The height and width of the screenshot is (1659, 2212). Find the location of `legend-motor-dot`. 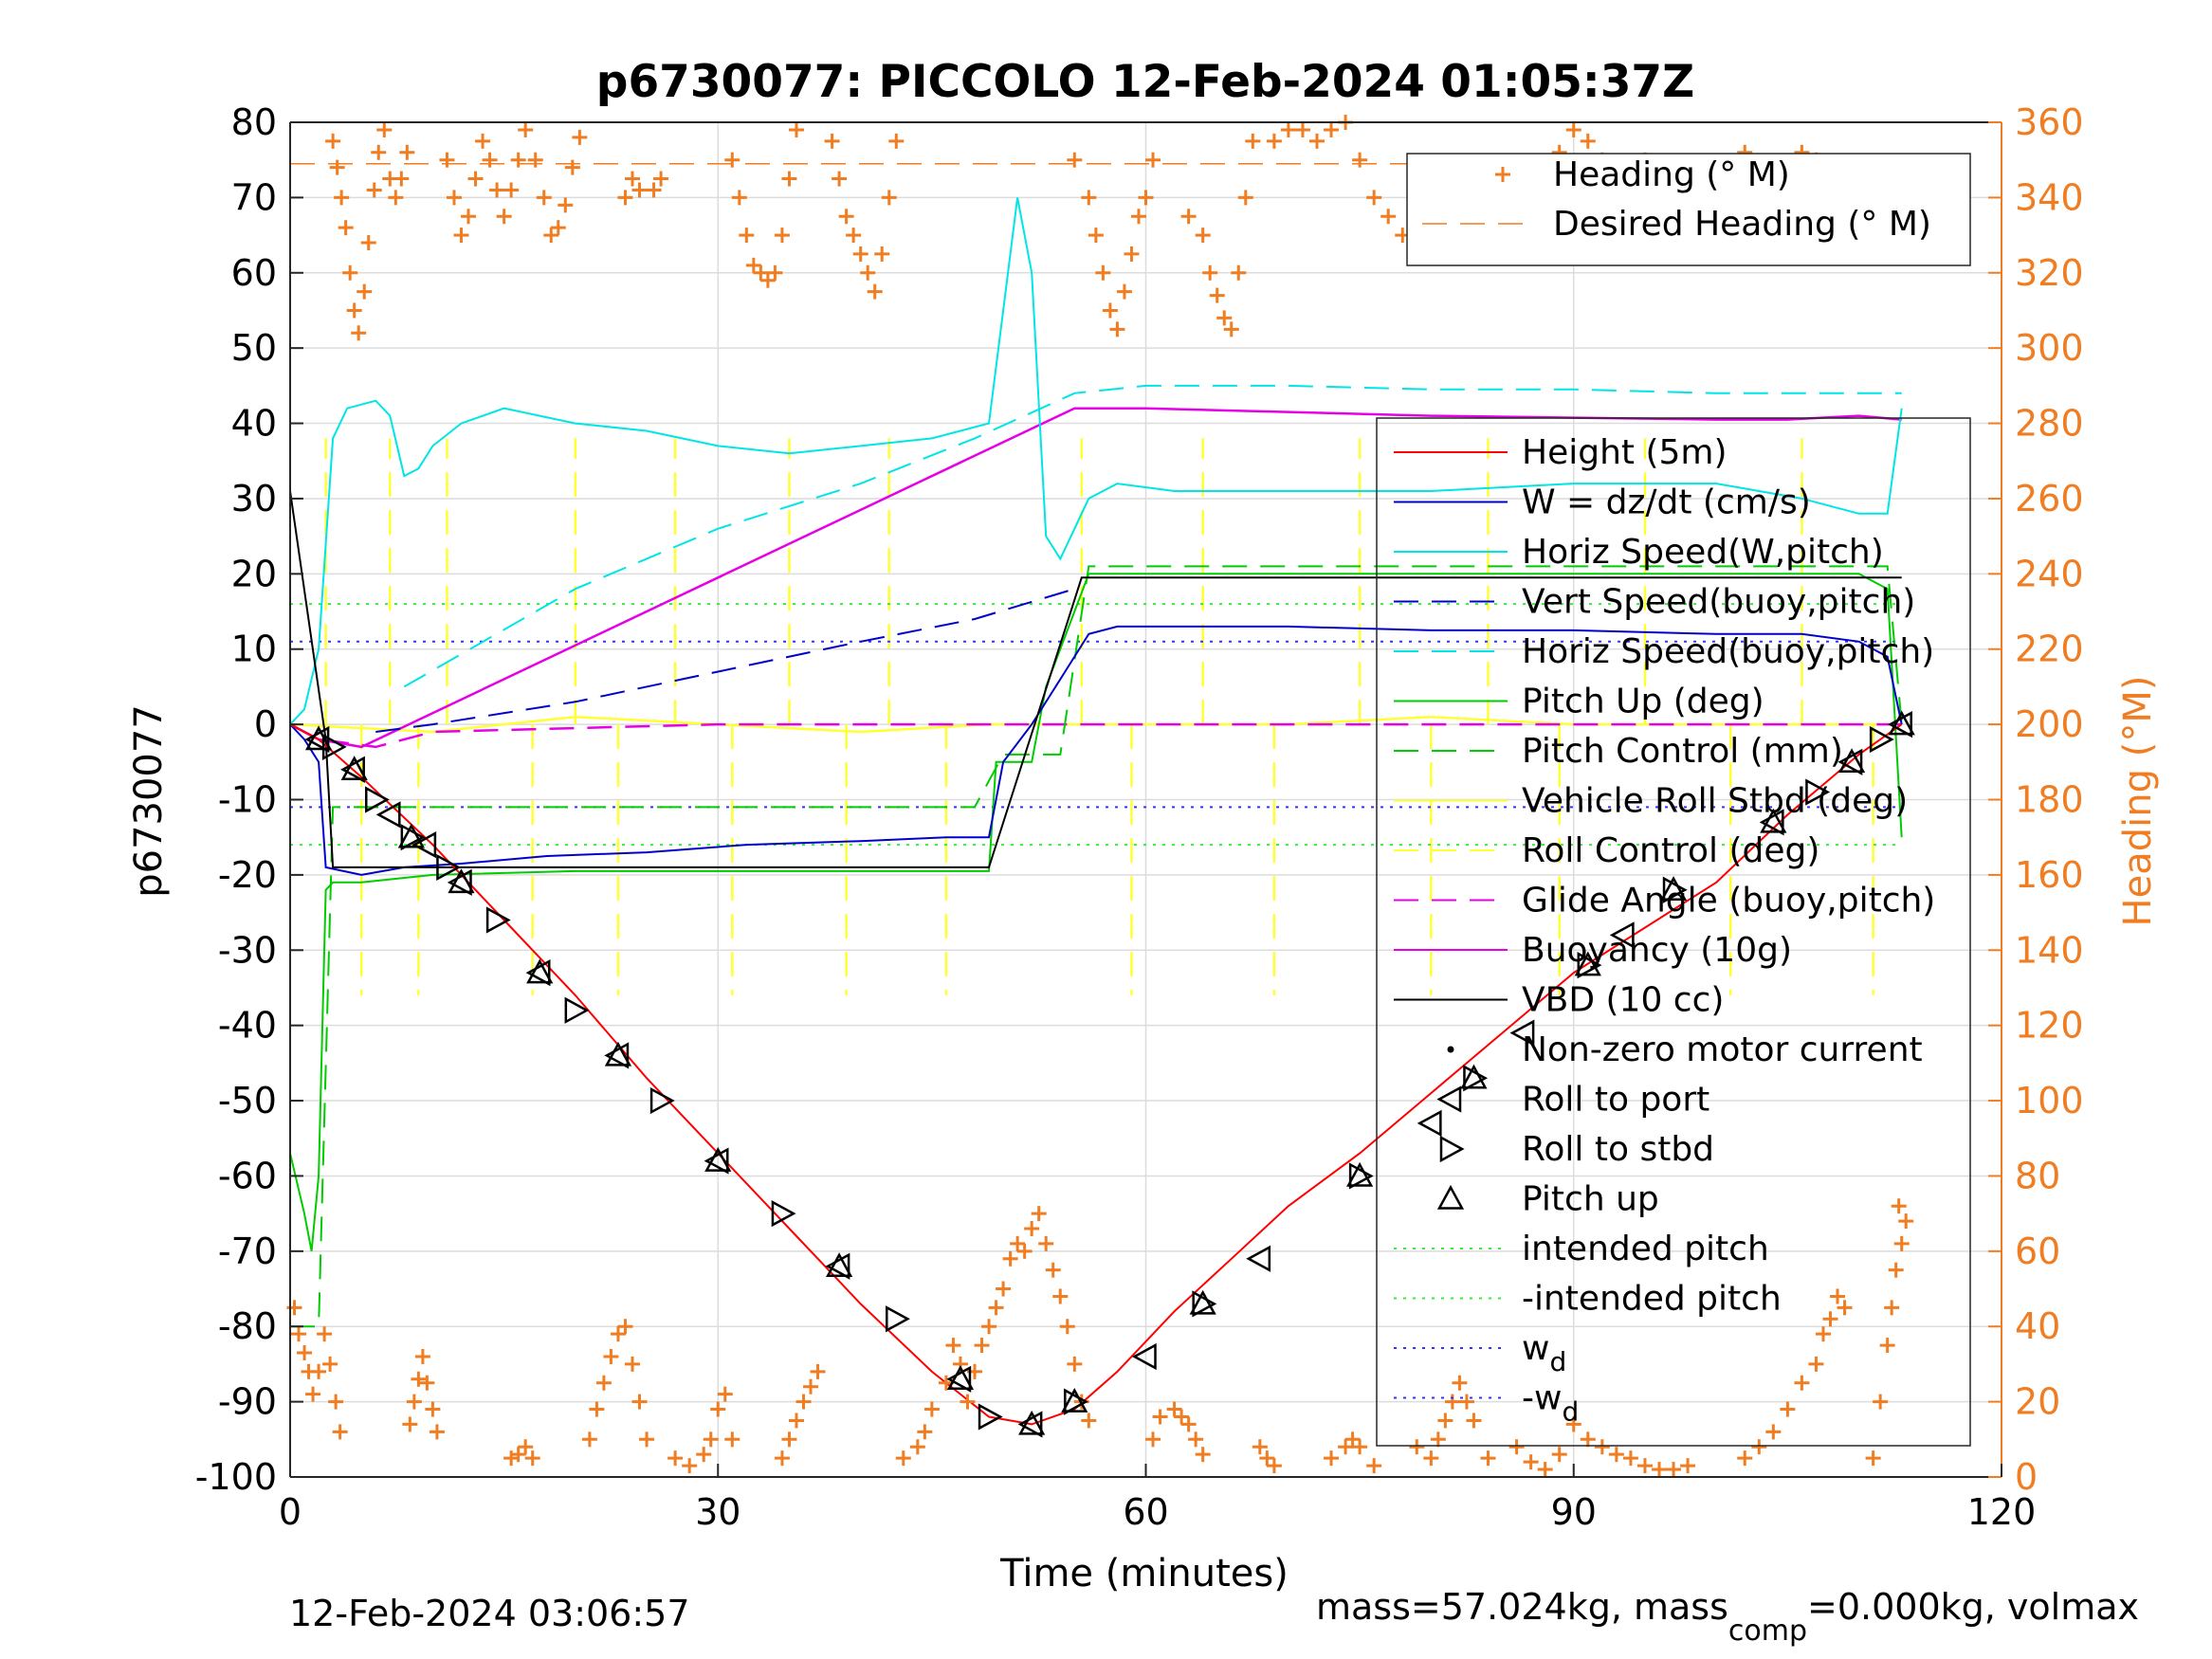

legend-motor-dot is located at coordinates (1450, 1049).